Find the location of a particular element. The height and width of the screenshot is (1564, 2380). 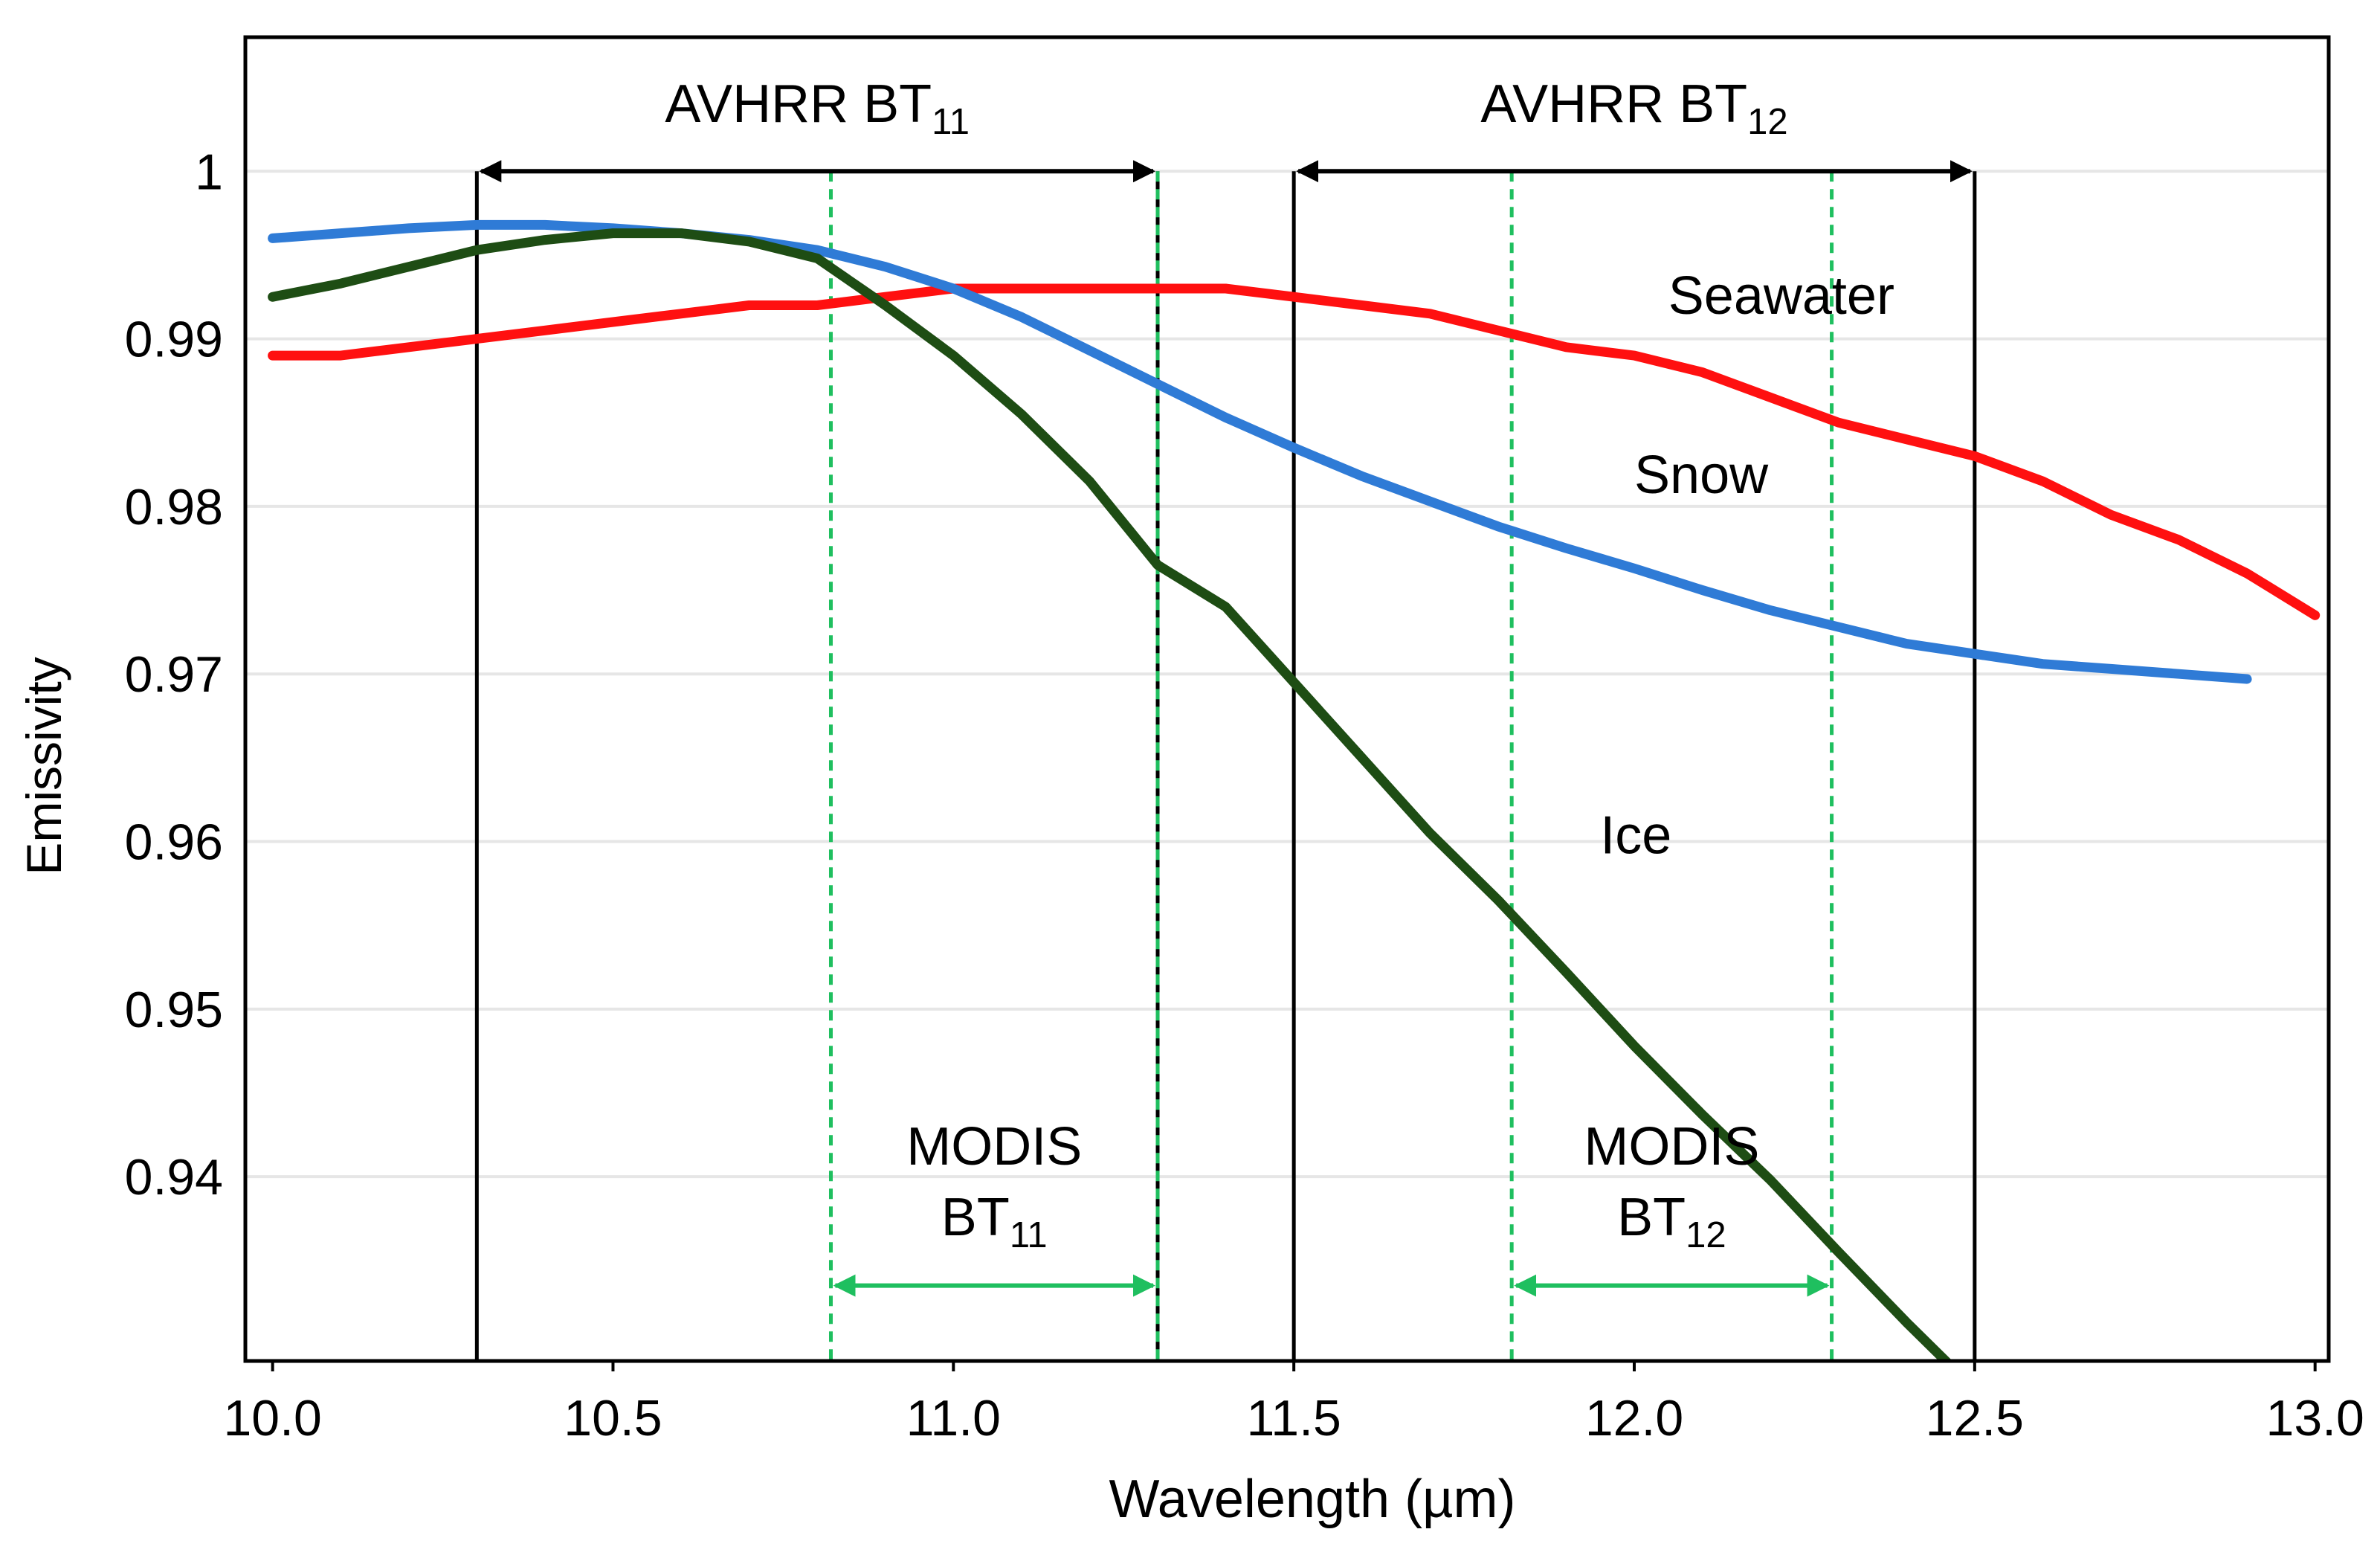

avhrr-band-label: AVHRR BT11 is located at coordinates (817, 108).